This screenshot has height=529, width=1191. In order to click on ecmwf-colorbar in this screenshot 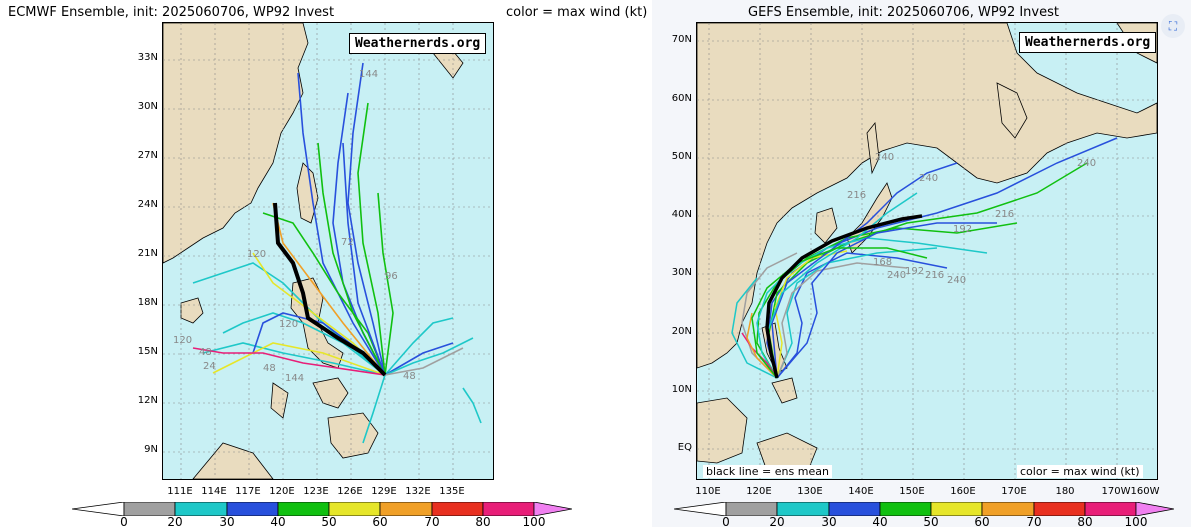, I will do `click(322, 509)`.